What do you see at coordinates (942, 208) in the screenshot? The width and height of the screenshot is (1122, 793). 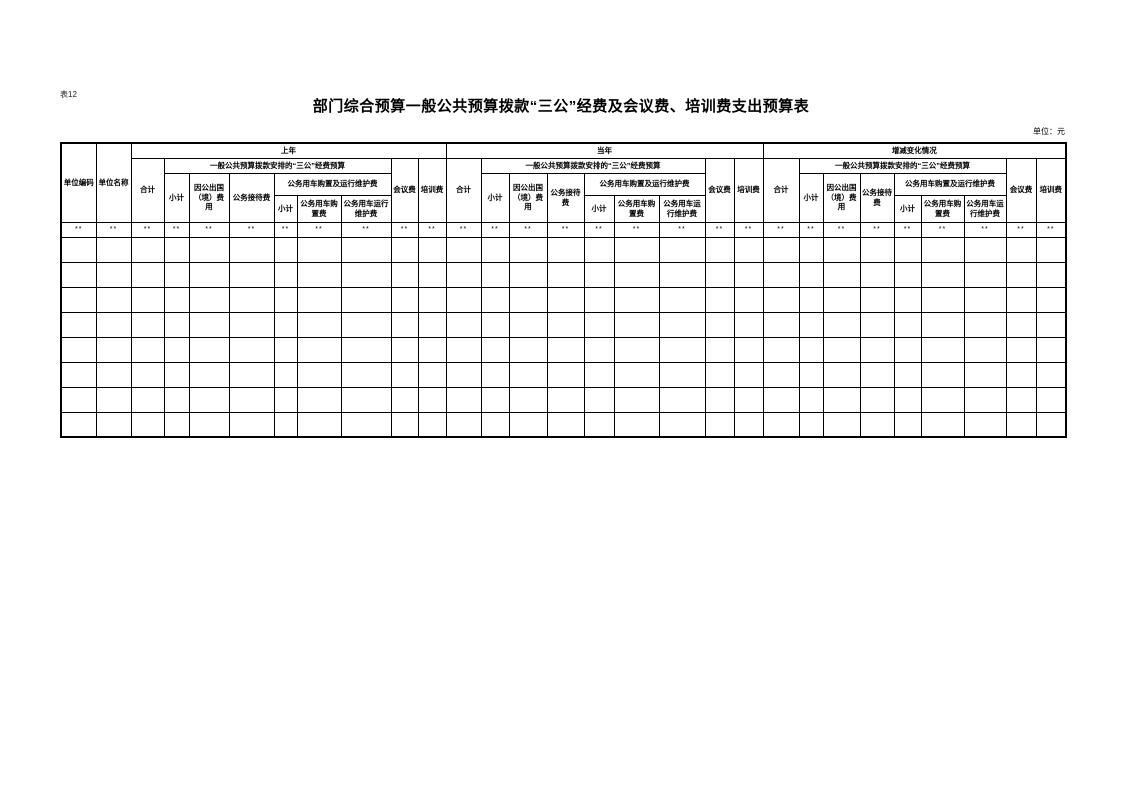 I see `col-header-vehicle-purchase: 公务用车购置费` at bounding box center [942, 208].